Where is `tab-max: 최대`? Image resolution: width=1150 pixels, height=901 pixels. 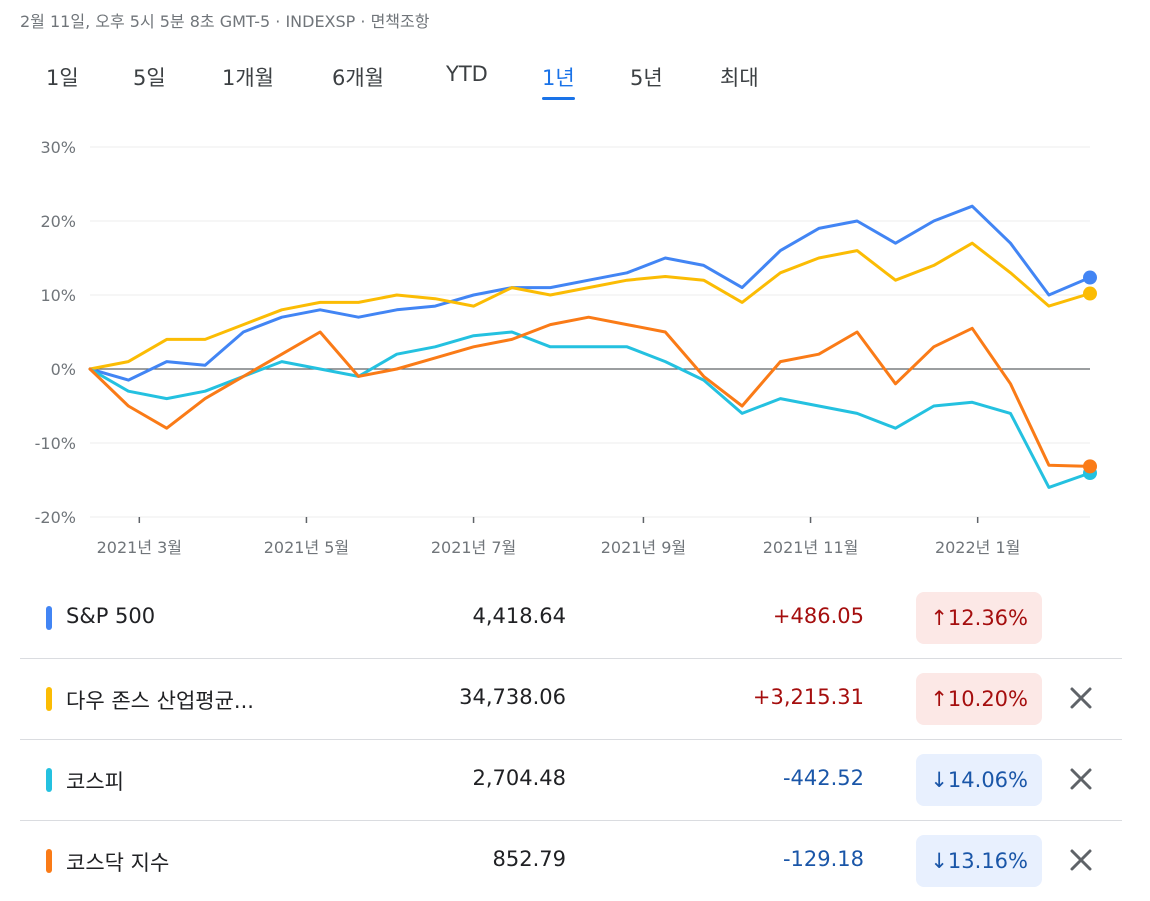 tab-max: 최대 is located at coordinates (739, 78).